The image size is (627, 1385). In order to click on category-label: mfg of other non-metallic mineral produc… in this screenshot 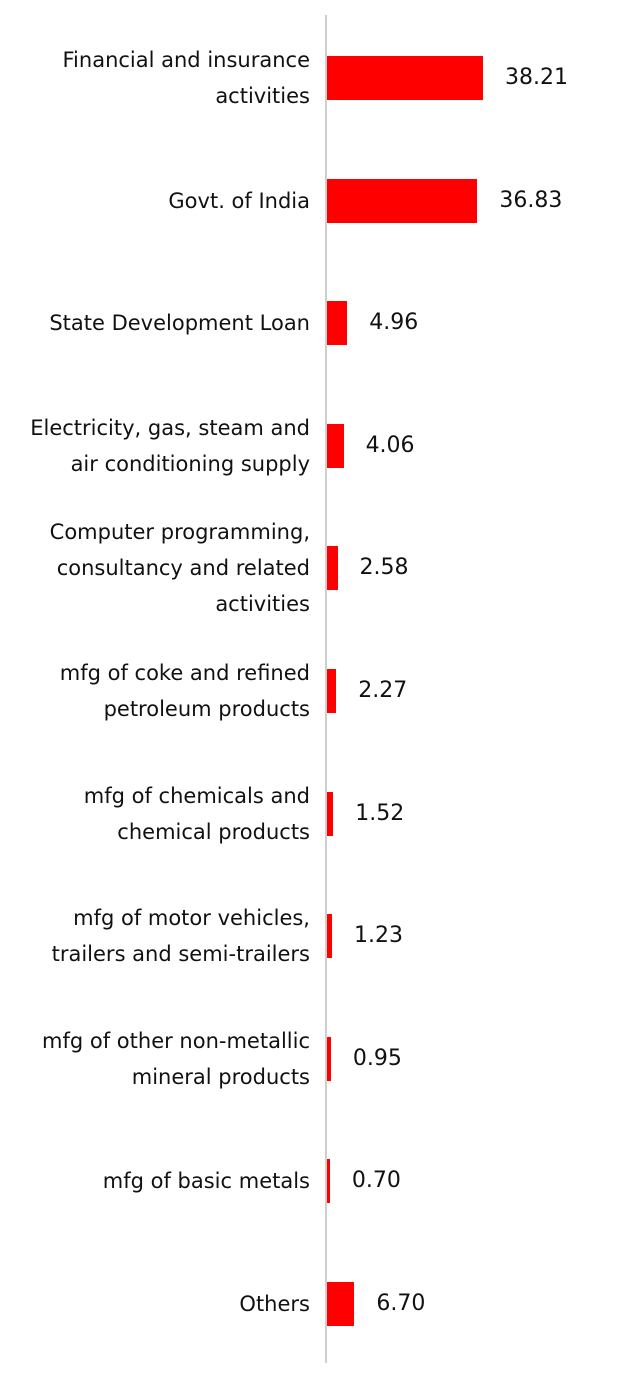, I will do `click(176, 1058)`.